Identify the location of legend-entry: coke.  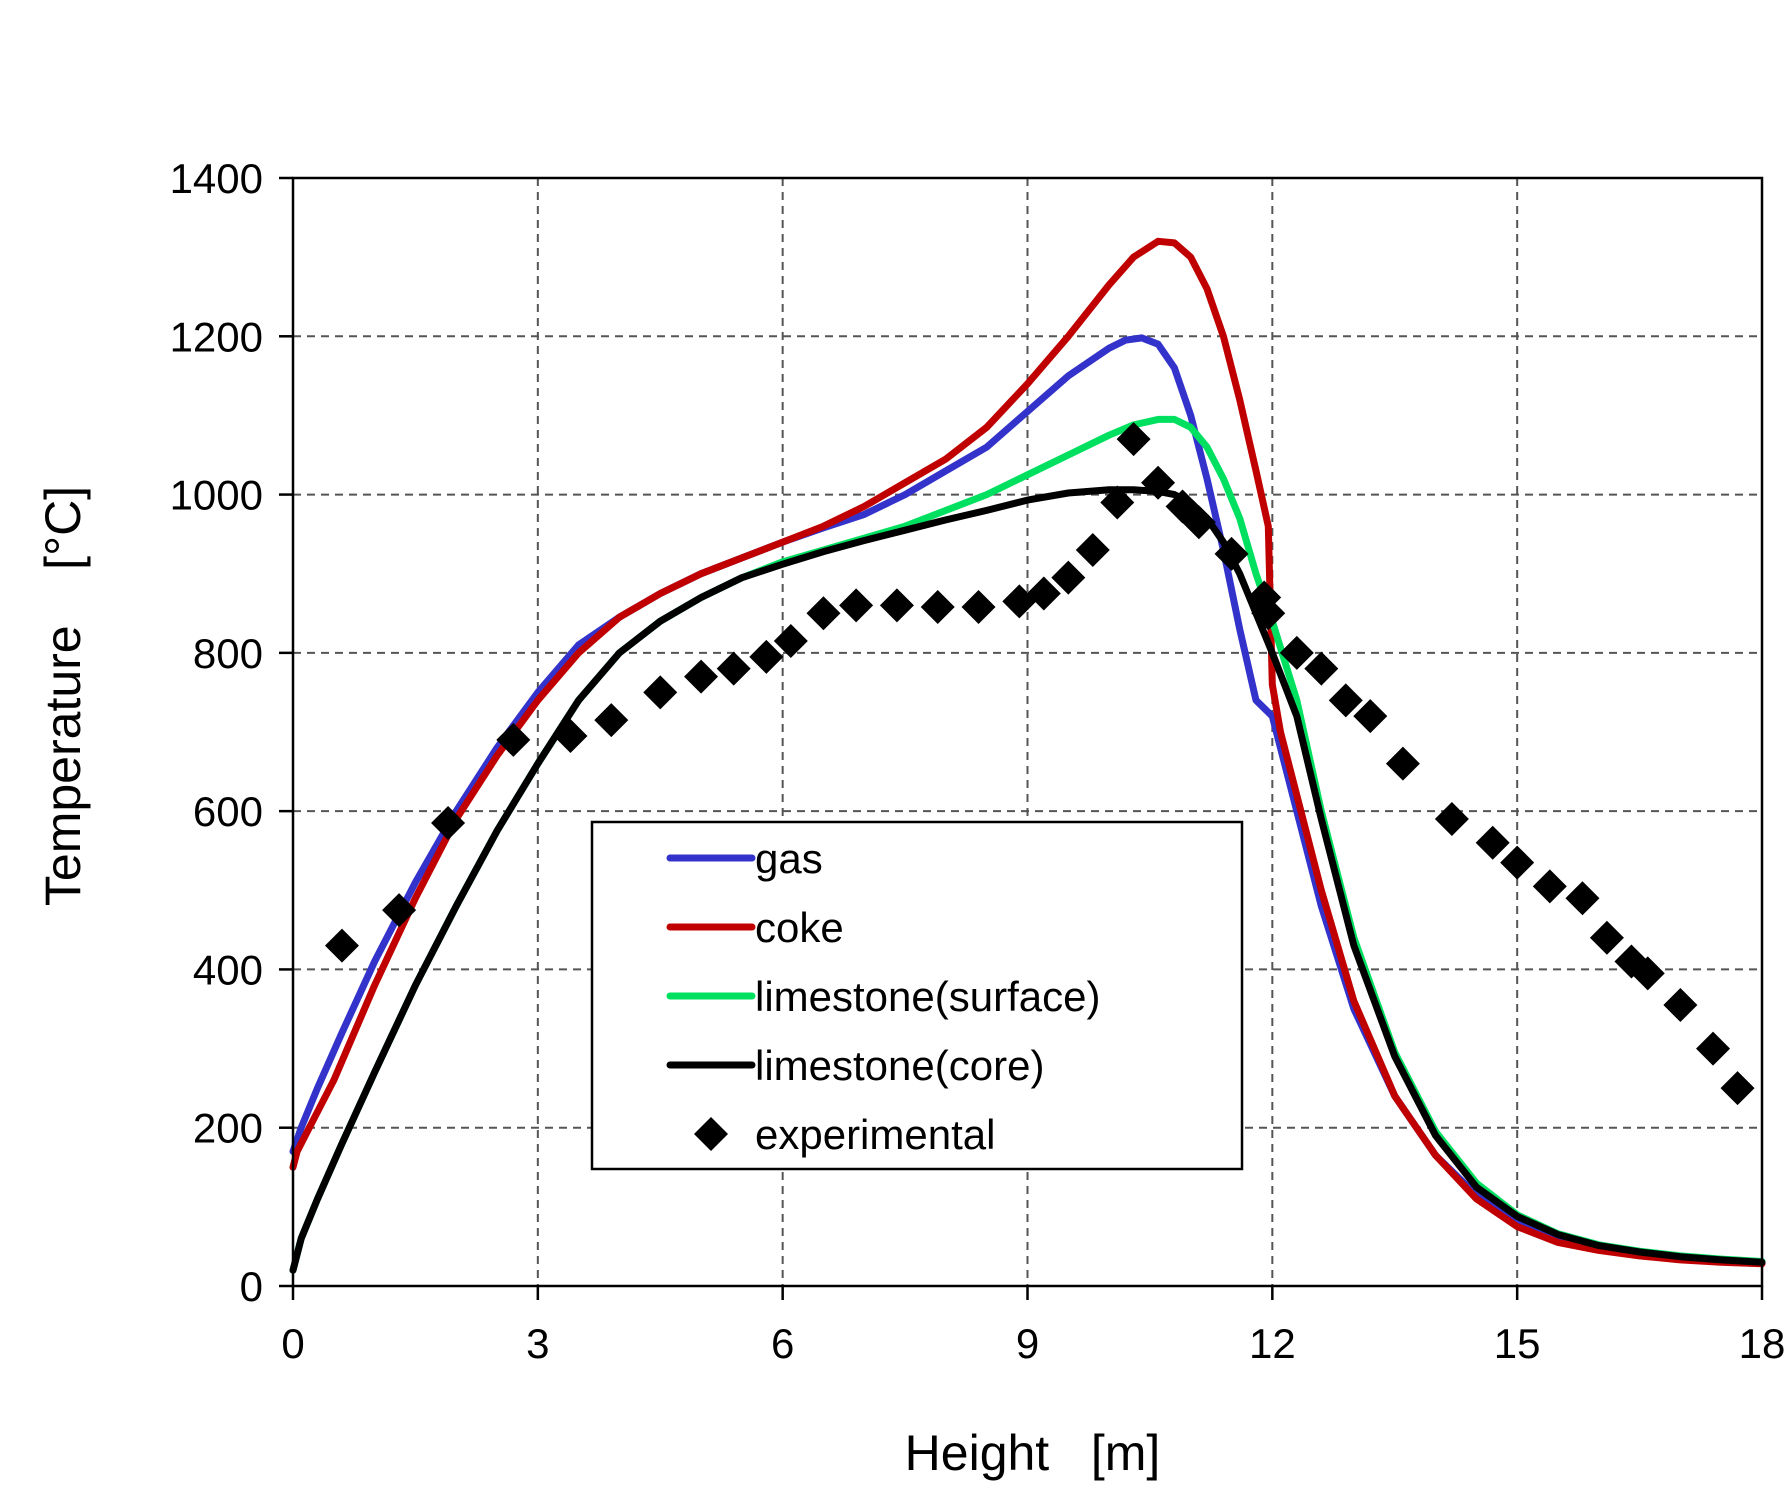
(755, 927).